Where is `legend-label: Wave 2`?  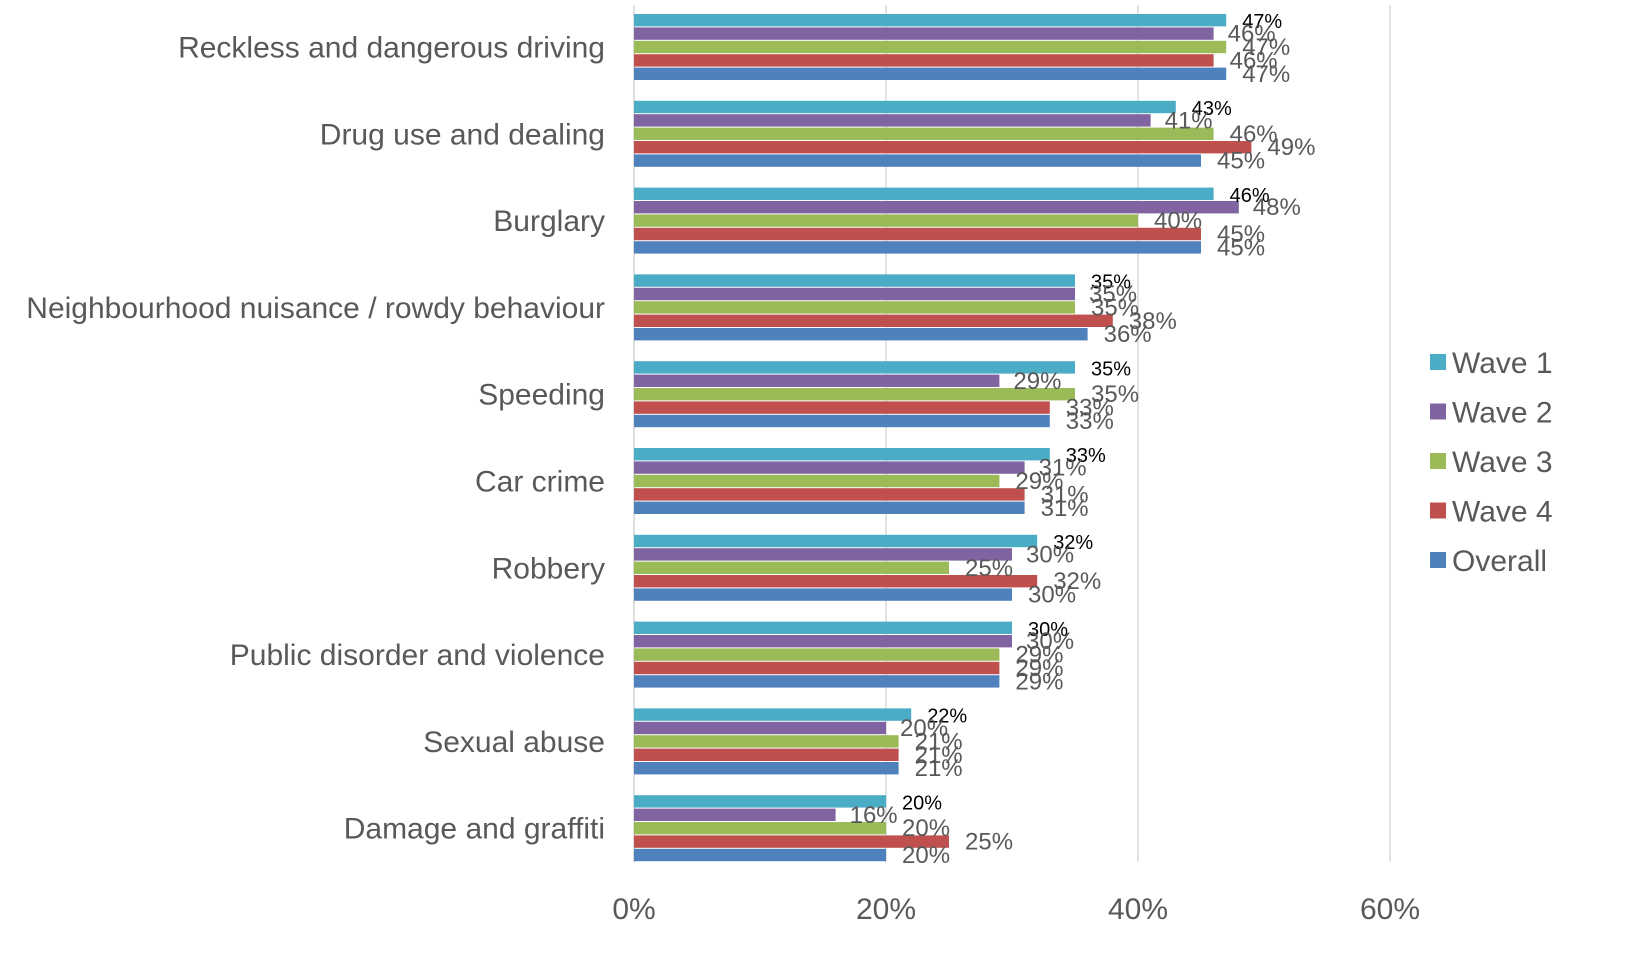 legend-label: Wave 2 is located at coordinates (1502, 413).